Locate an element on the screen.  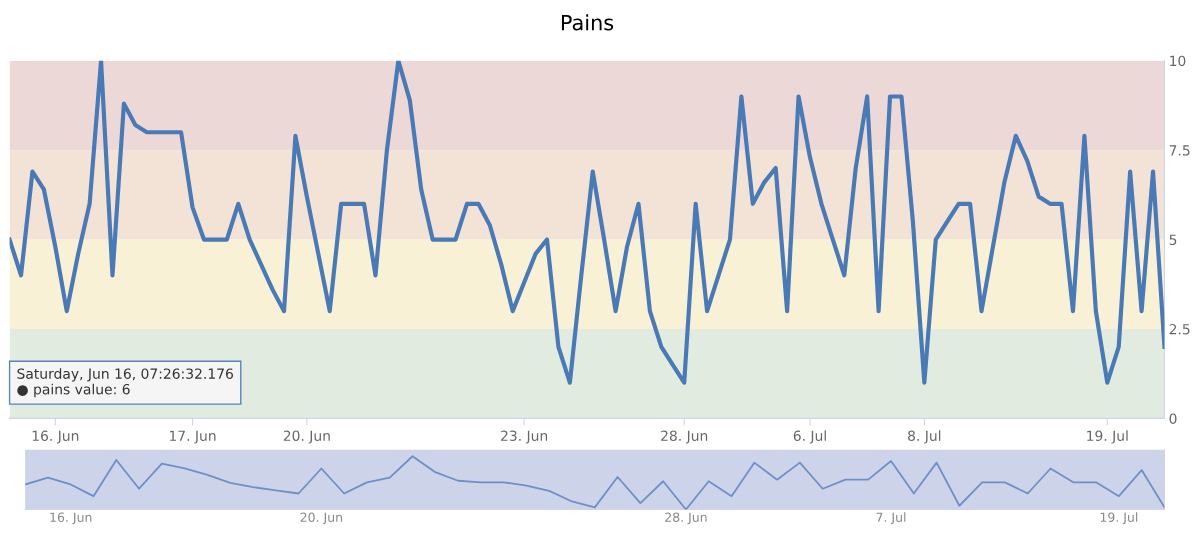
y-tick-label: 10 is located at coordinates (1178, 61).